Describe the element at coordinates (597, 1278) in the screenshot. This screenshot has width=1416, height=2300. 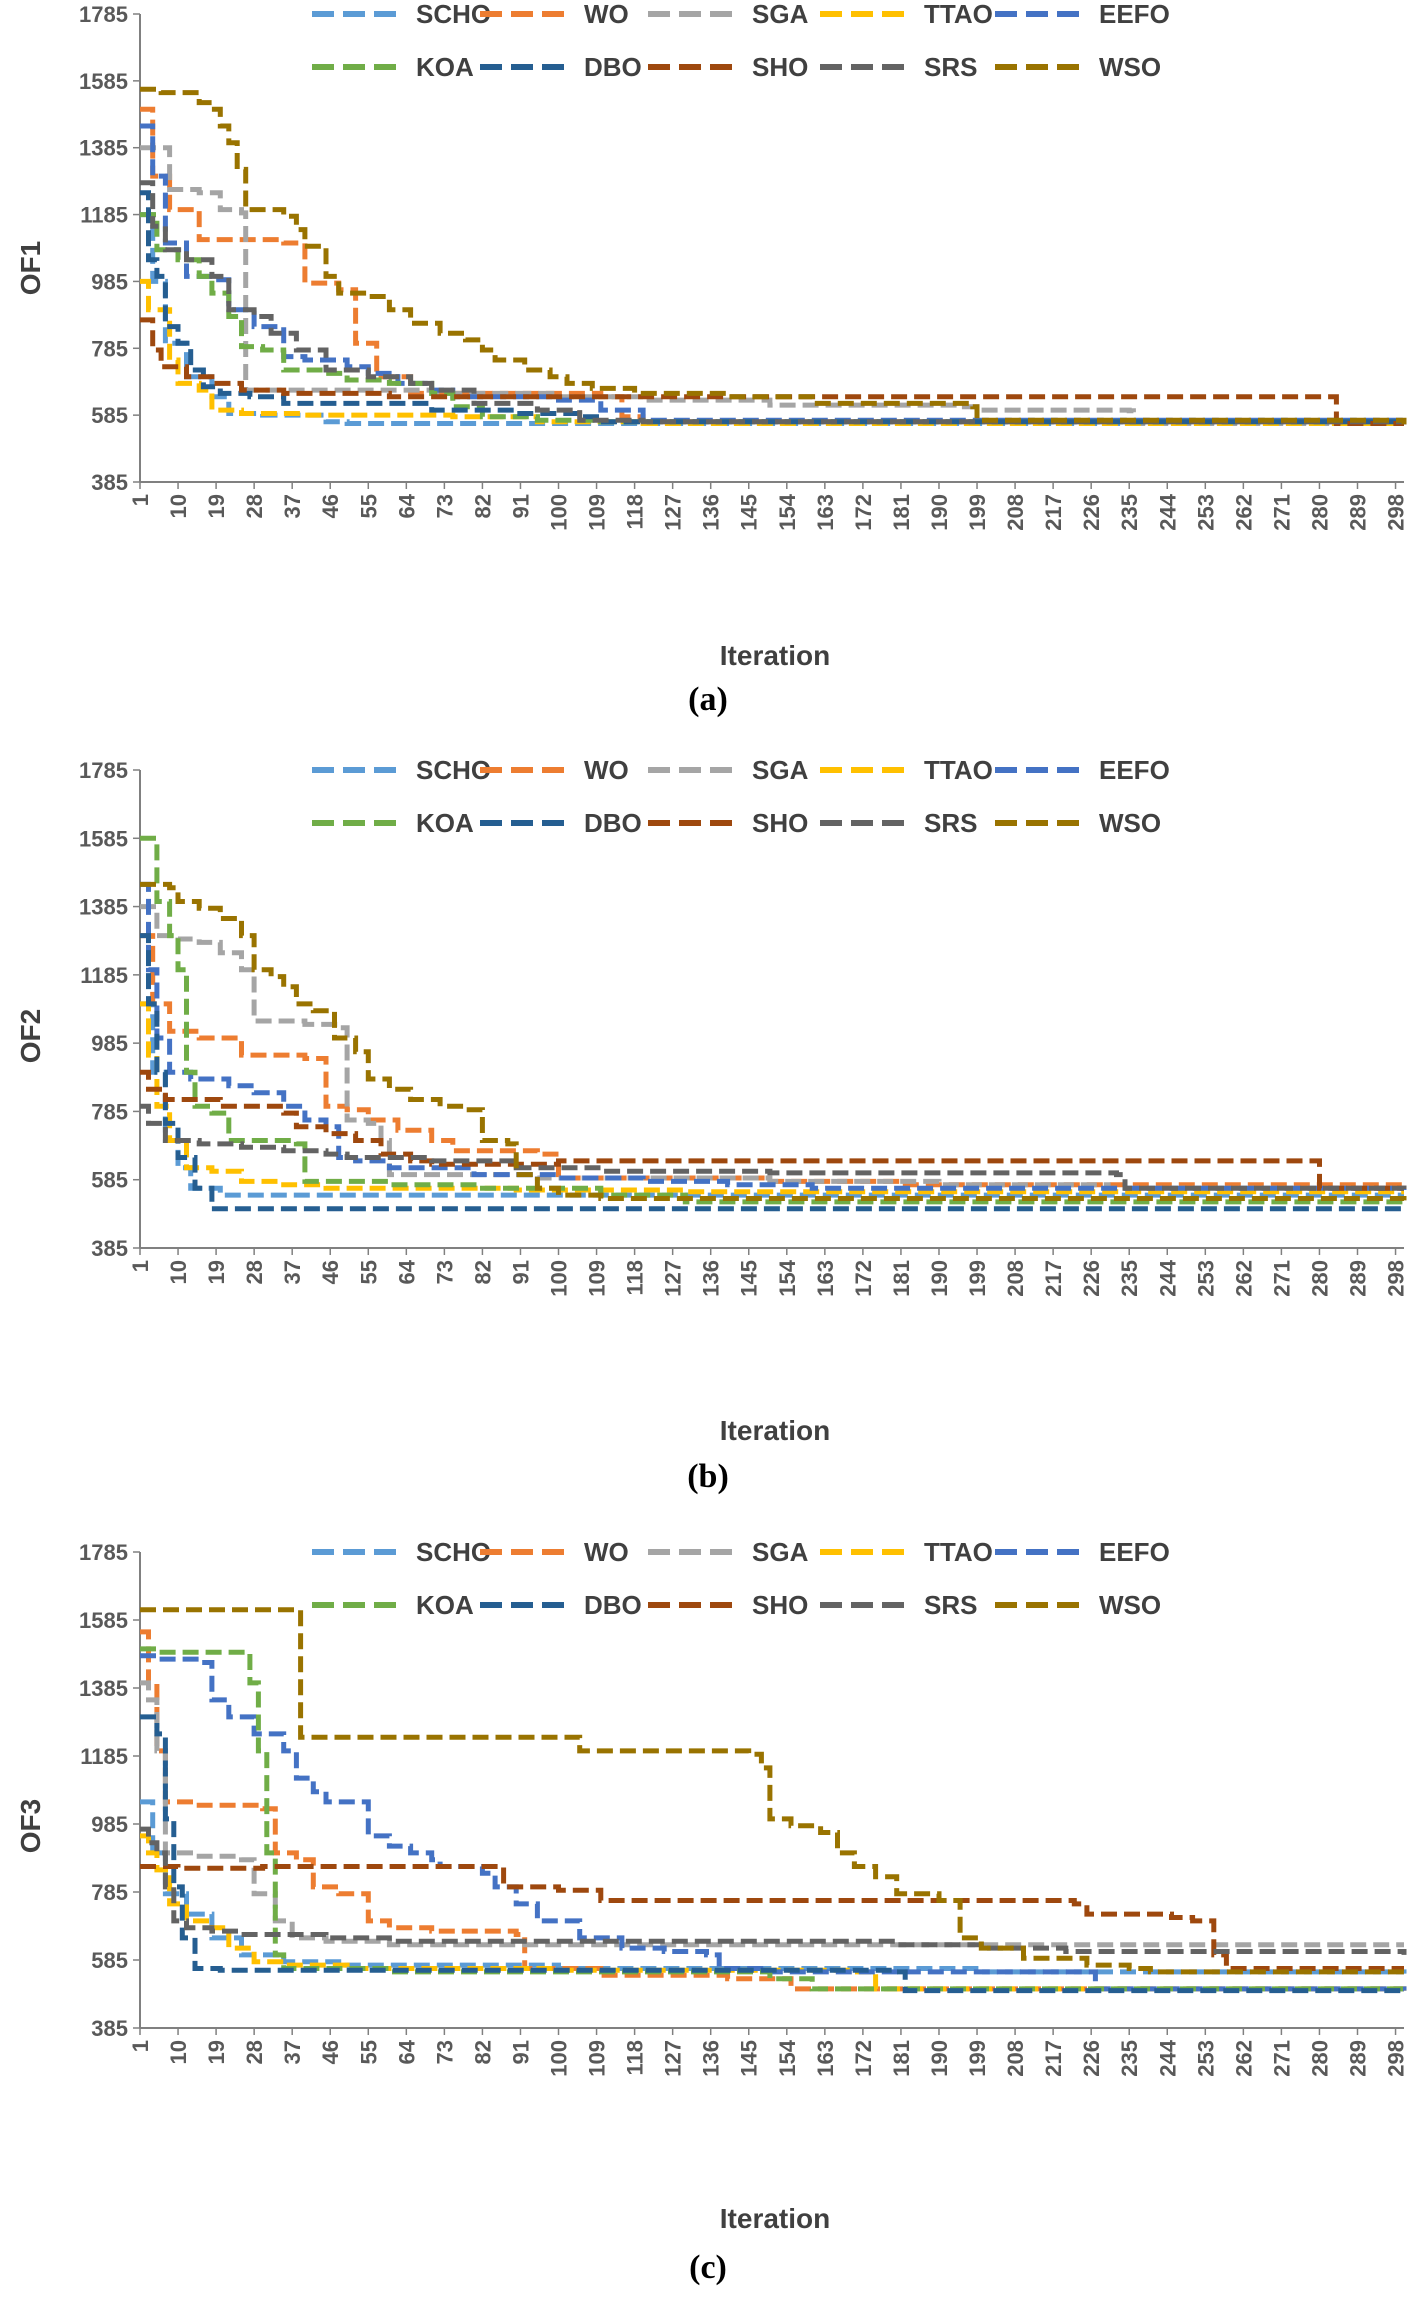
I see `x-tick-label: 109` at that location.